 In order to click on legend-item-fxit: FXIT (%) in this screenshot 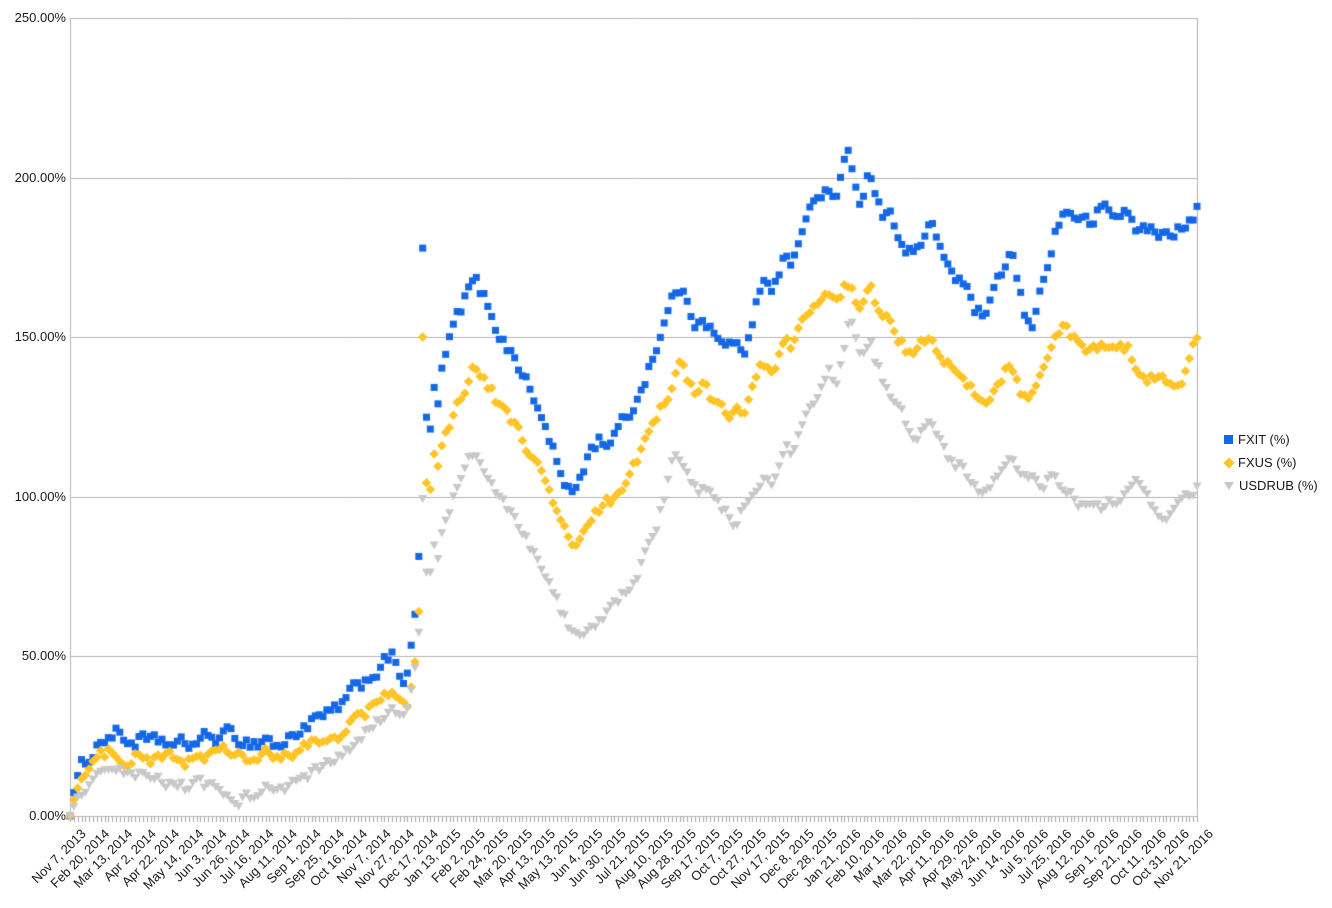, I will do `click(1271, 439)`.